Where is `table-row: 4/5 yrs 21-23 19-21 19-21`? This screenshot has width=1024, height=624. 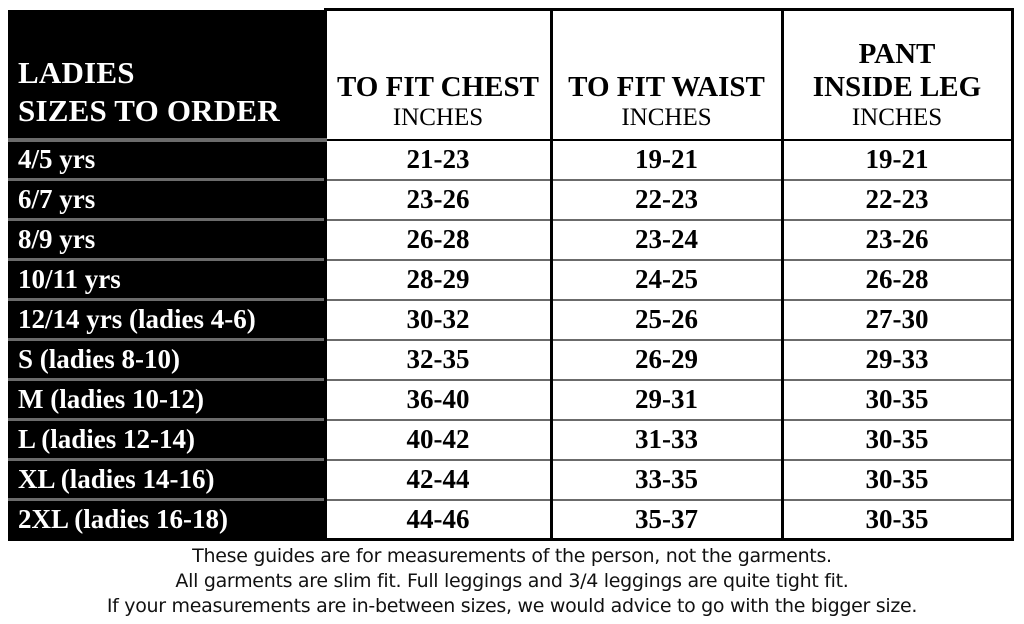 table-row: 4/5 yrs 21-23 19-21 19-21 is located at coordinates (511, 158).